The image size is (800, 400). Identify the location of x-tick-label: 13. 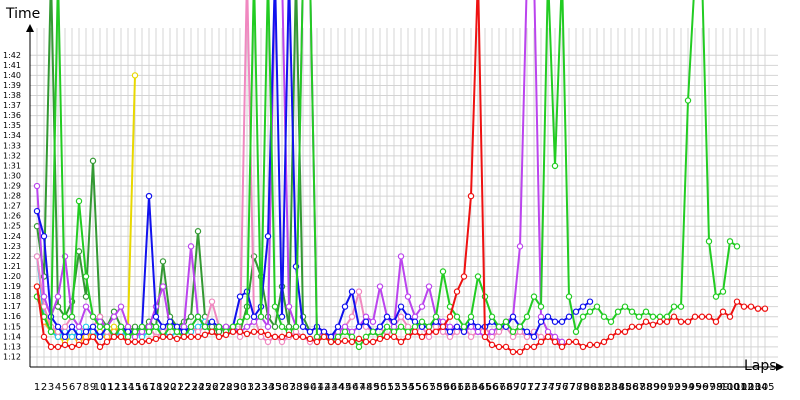
(121, 387).